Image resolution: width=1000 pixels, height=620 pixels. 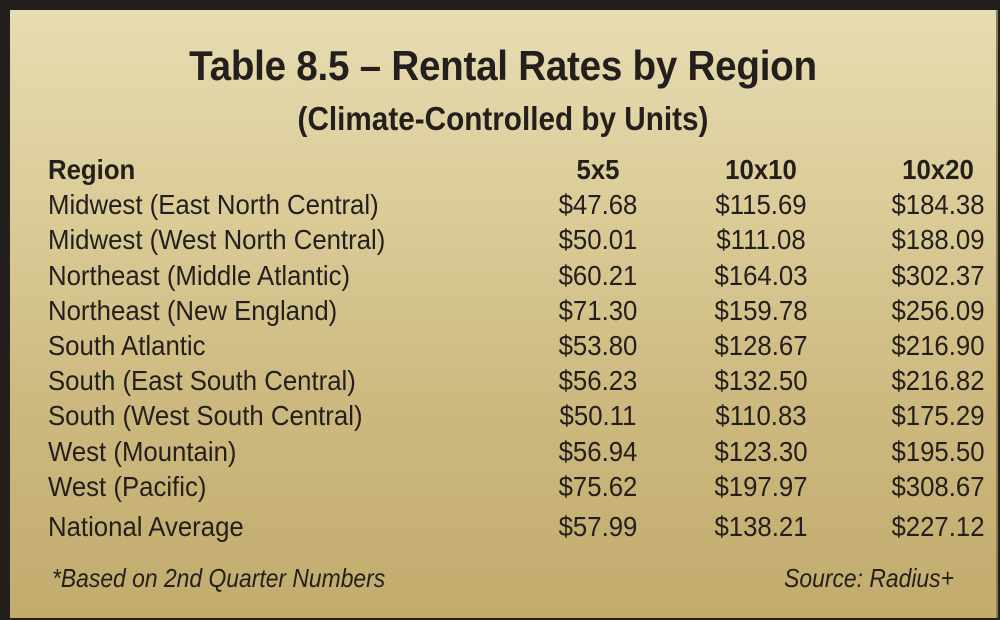 I want to click on table-row: South Atlantic $53.80 $128.67 $216.90, so click(x=516, y=345).